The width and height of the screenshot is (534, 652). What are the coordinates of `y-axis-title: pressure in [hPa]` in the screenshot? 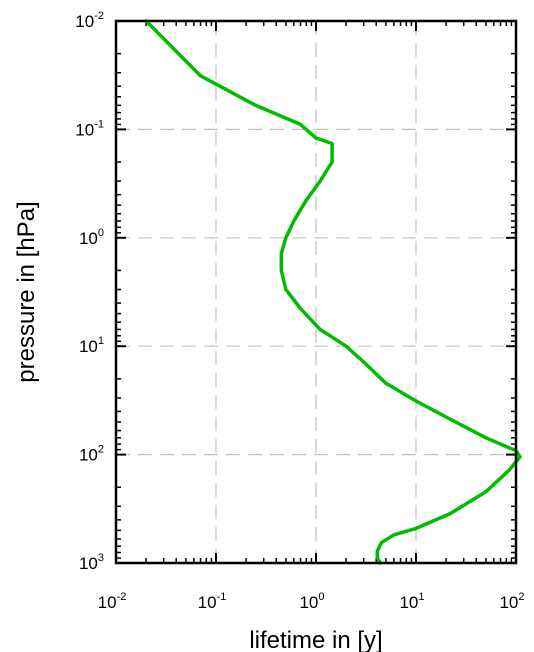 It's located at (26, 291).